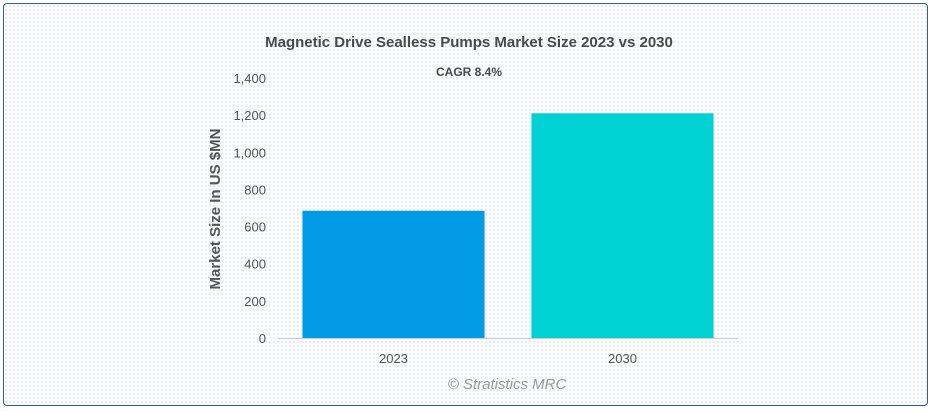 The width and height of the screenshot is (933, 414). Describe the element at coordinates (255, 227) in the screenshot. I see `y-tick-label: 600` at that location.